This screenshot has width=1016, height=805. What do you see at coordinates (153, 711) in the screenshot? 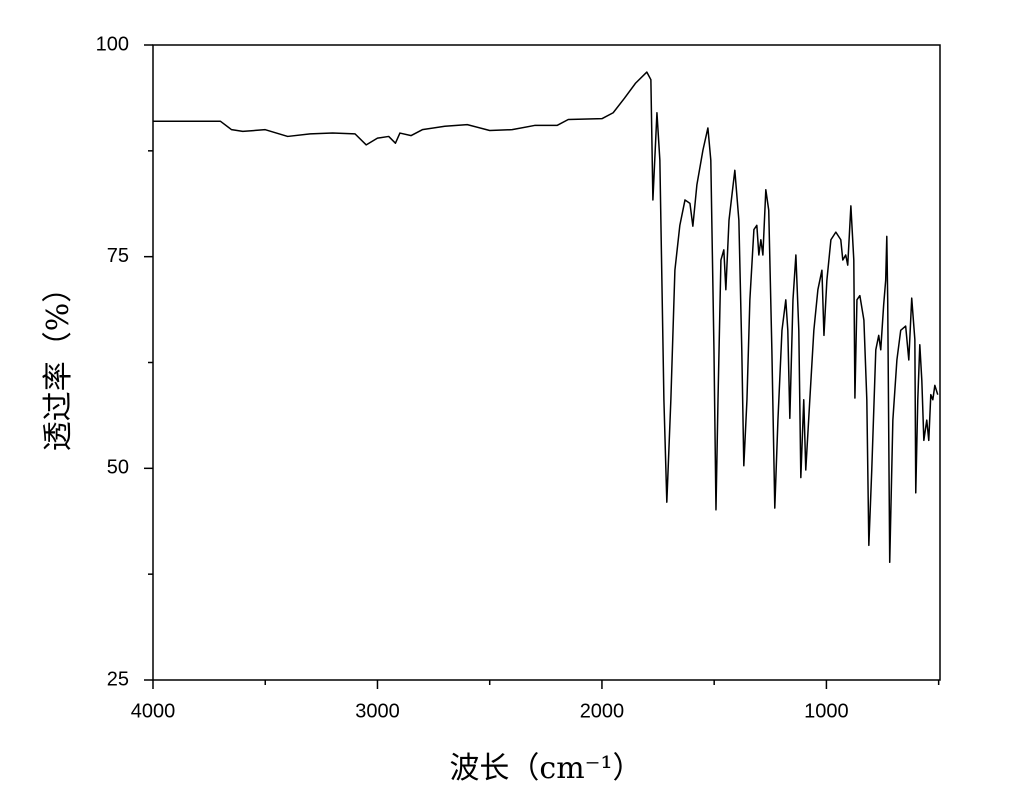
I see `x-tick-label: 4000` at bounding box center [153, 711].